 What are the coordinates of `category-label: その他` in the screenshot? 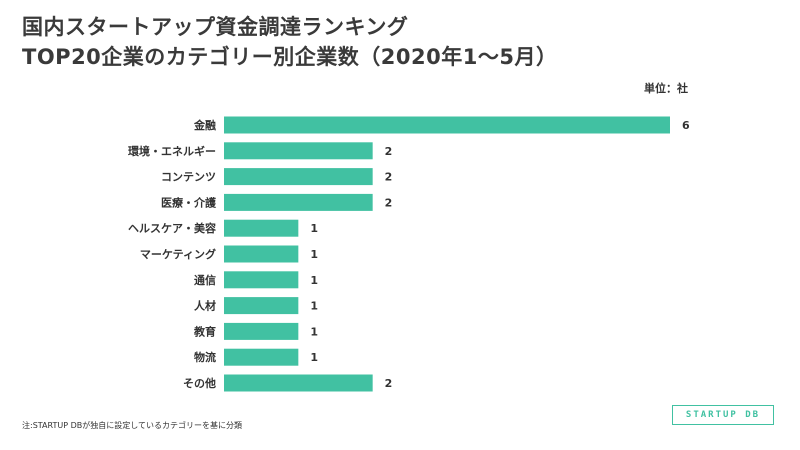 It's located at (199, 383).